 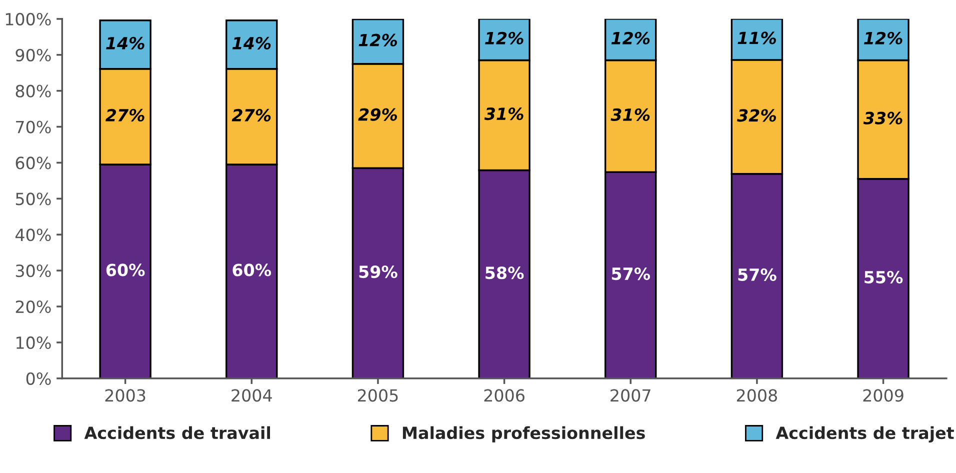 What do you see at coordinates (125, 395) in the screenshot?
I see `x-tick-label: 2003` at bounding box center [125, 395].